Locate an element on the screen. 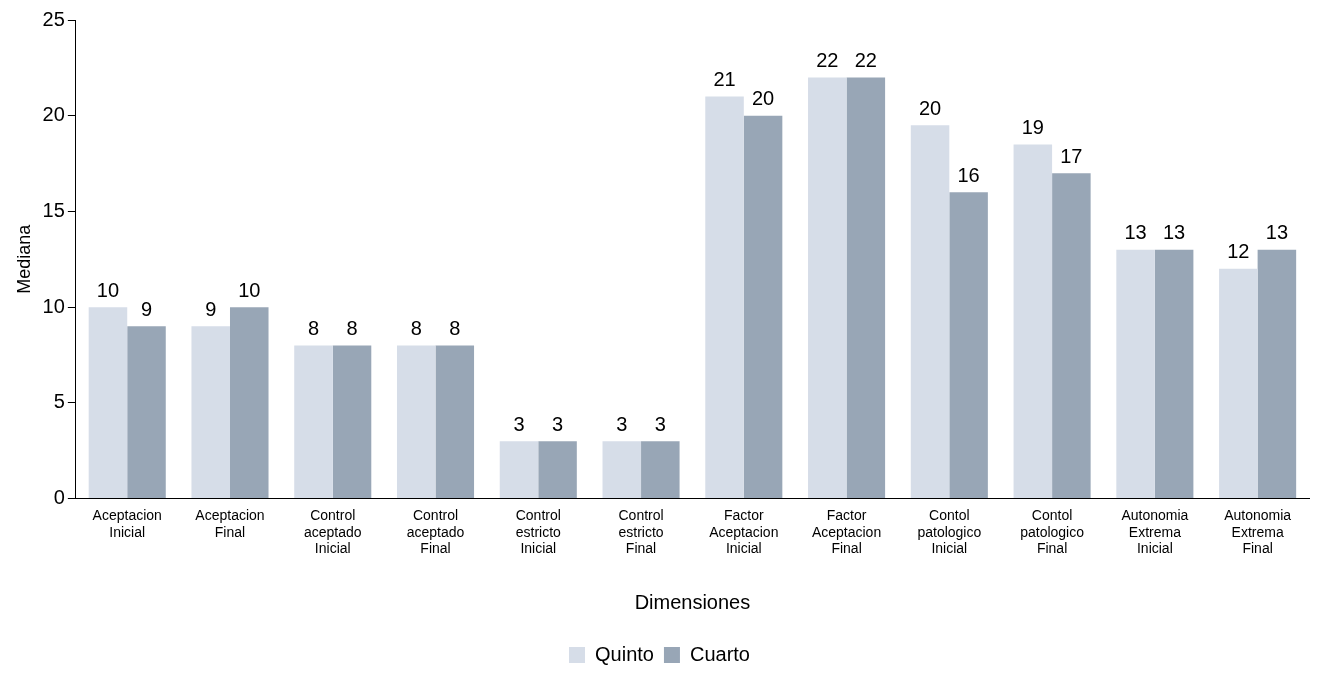 This screenshot has width=1319, height=680. x-tick-label: Control estricto Final is located at coordinates (641, 531).